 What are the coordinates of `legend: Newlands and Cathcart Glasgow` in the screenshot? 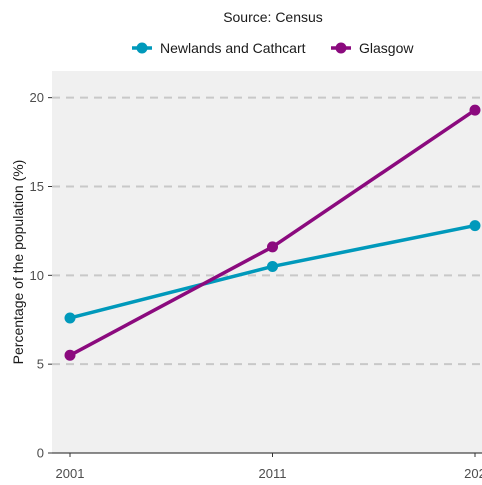 It's located at (273, 48).